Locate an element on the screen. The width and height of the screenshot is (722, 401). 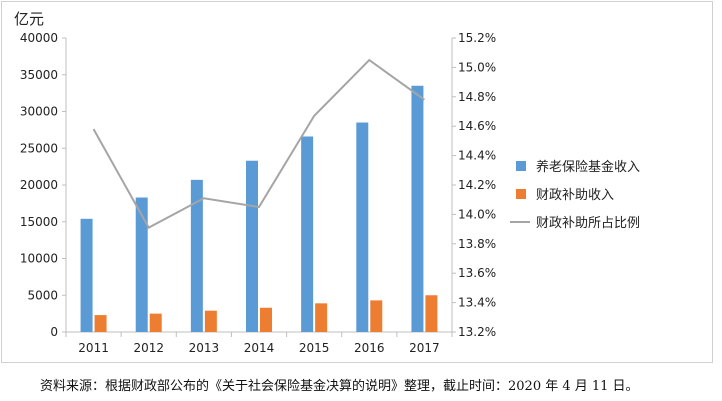
left-tick-label: 20000 is located at coordinates (39, 185).